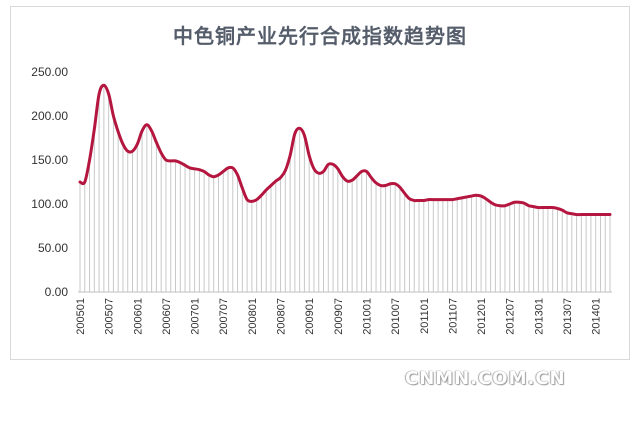 The width and height of the screenshot is (640, 425). I want to click on y-tick-label: 250.00, so click(49, 72).